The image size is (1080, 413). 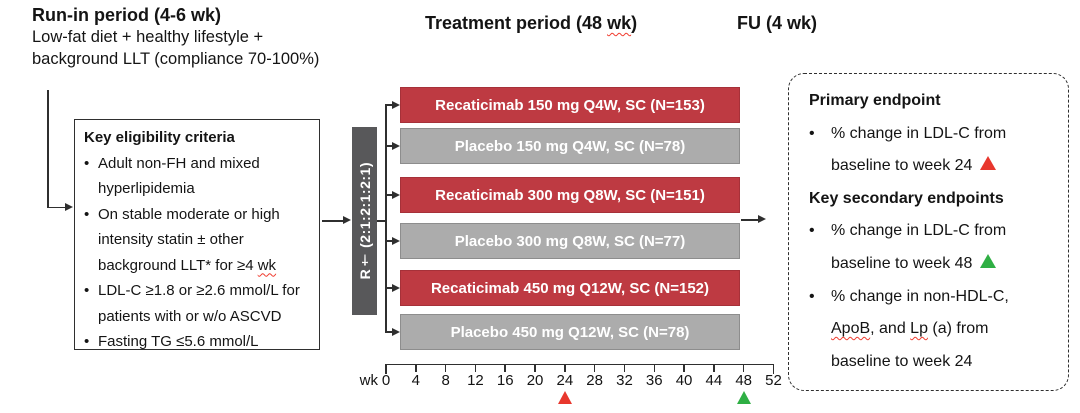 I want to click on eligibility-item-continuation: hyperlipidemia, so click(x=146, y=188).